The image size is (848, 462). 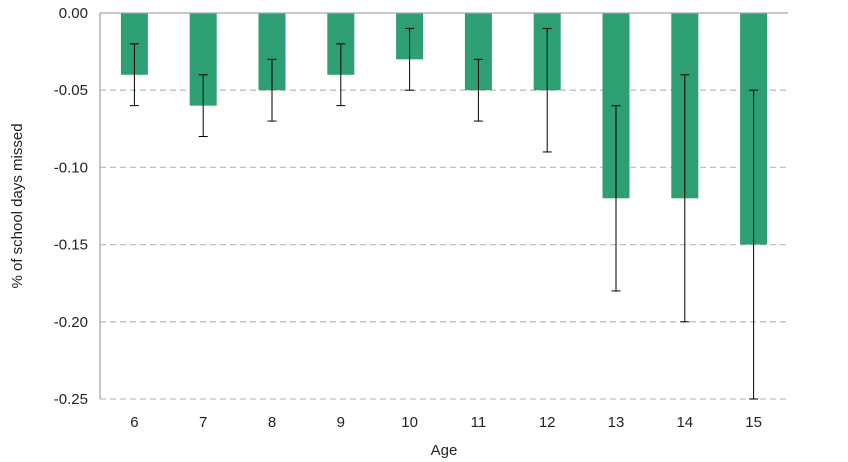 I want to click on x-tick-label: 15, so click(x=753, y=422).